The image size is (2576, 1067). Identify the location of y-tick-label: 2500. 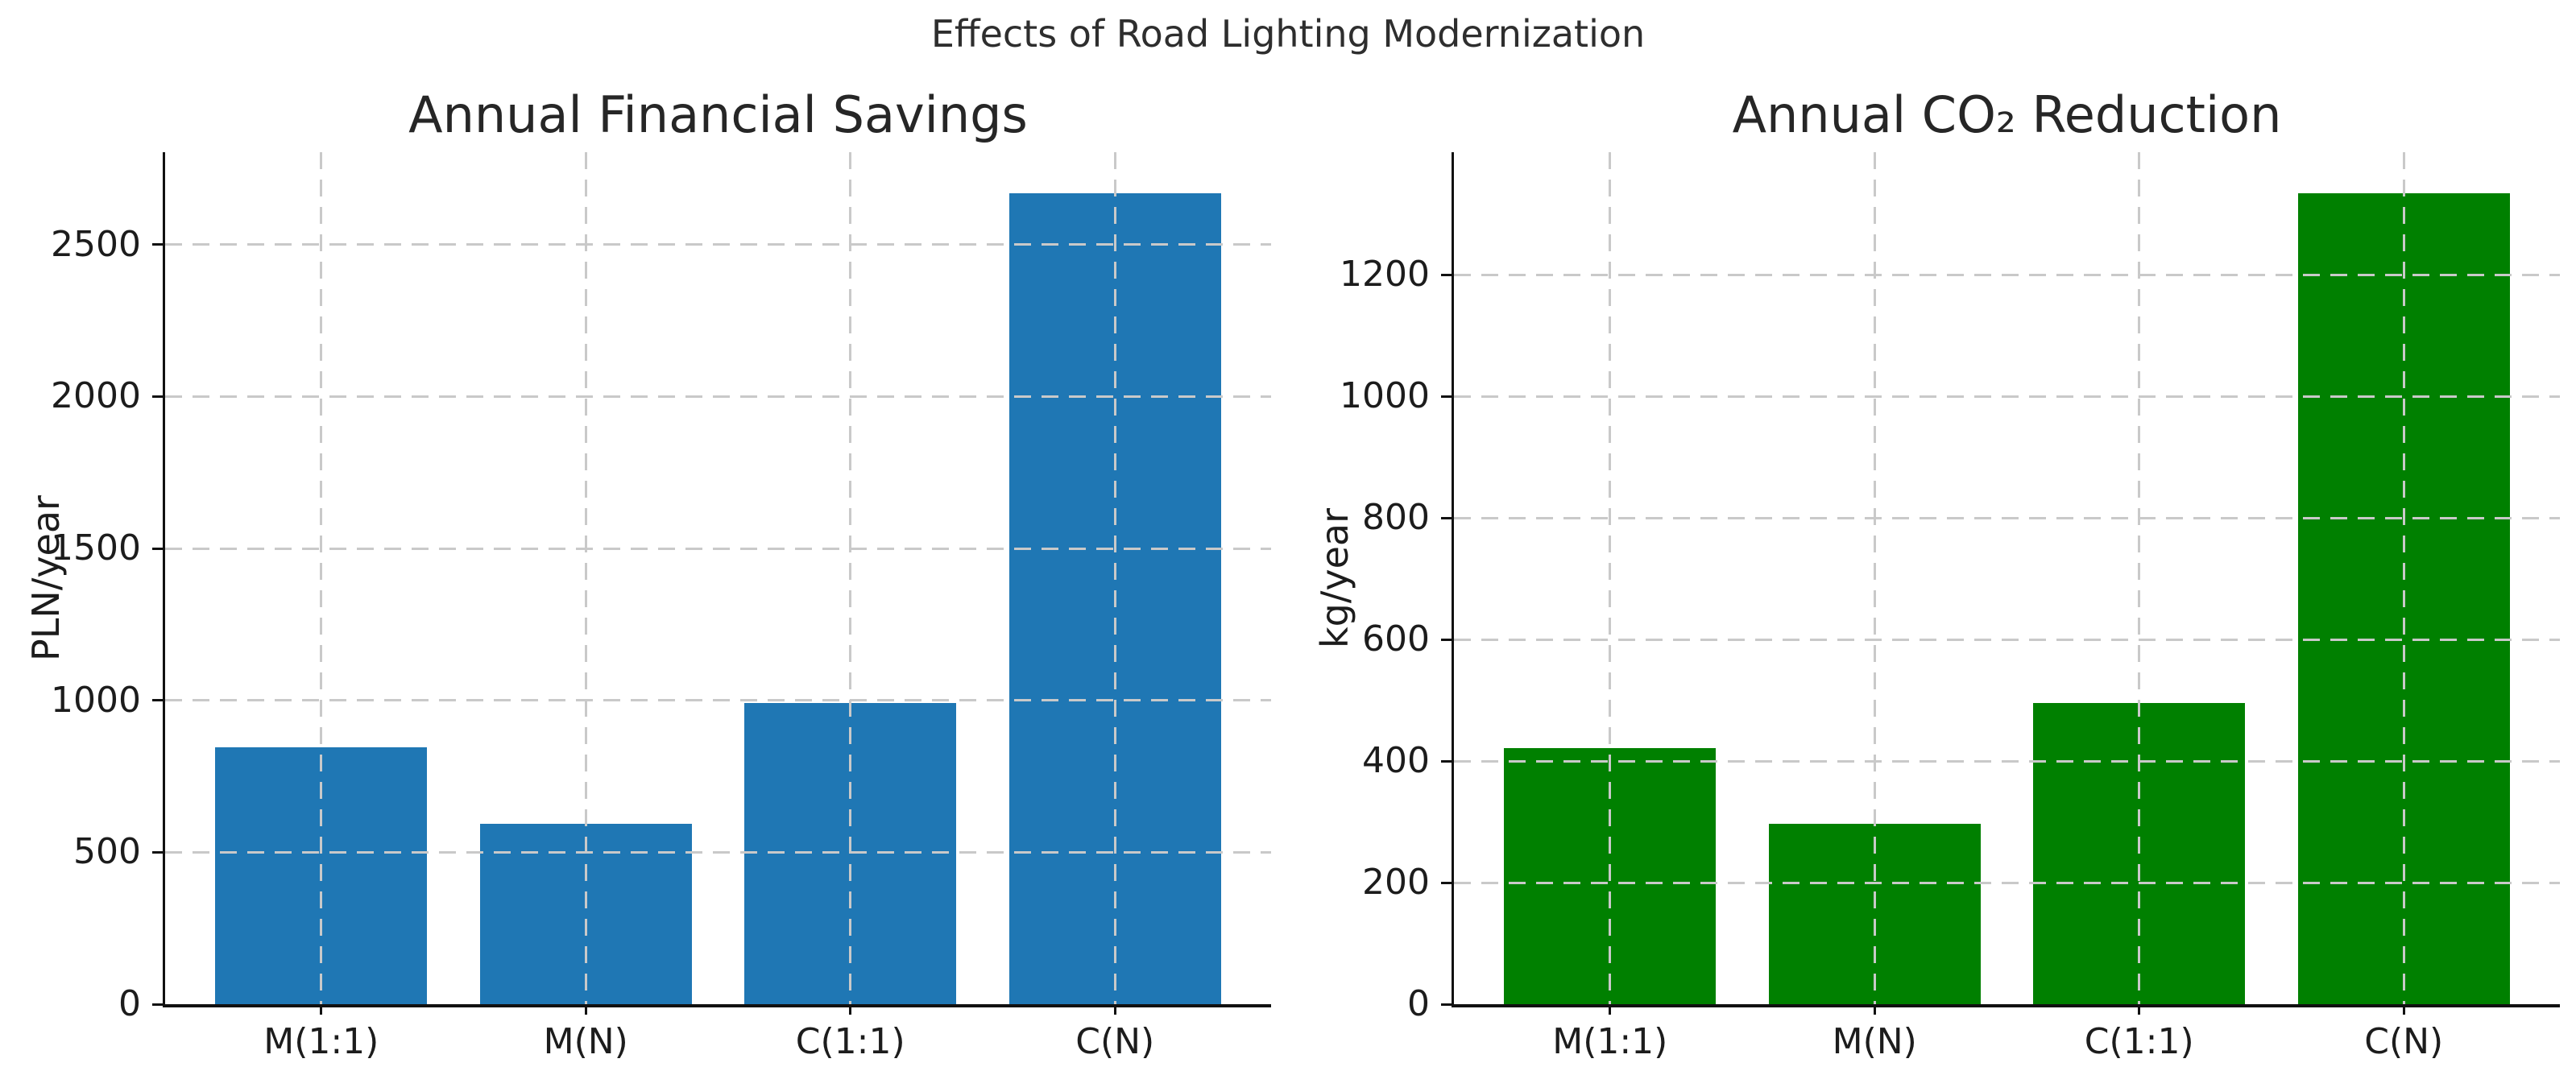
(96, 244).